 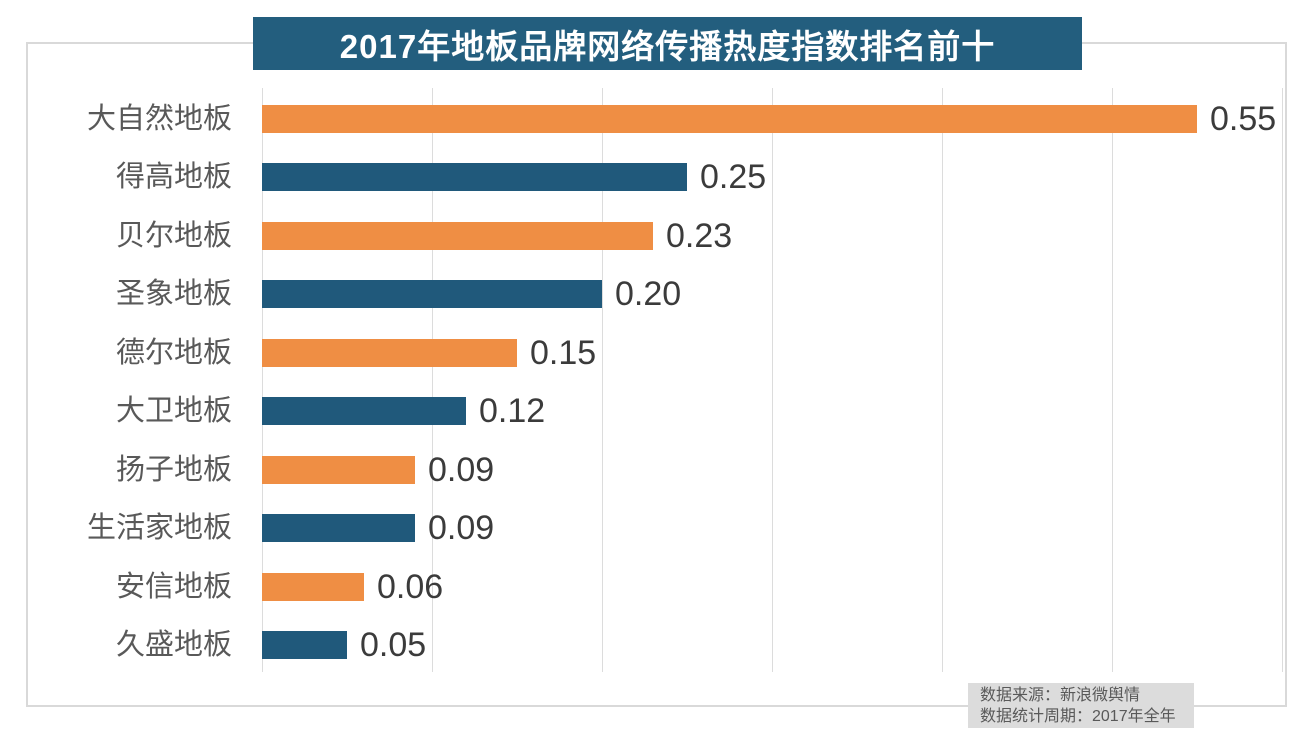 I want to click on value-label: 0.23, so click(x=699, y=235).